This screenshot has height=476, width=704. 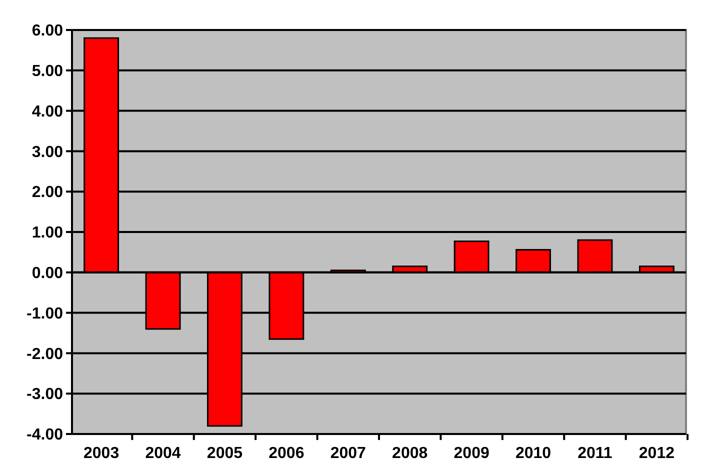 I want to click on y-tick-label: 0.00, so click(x=48, y=273).